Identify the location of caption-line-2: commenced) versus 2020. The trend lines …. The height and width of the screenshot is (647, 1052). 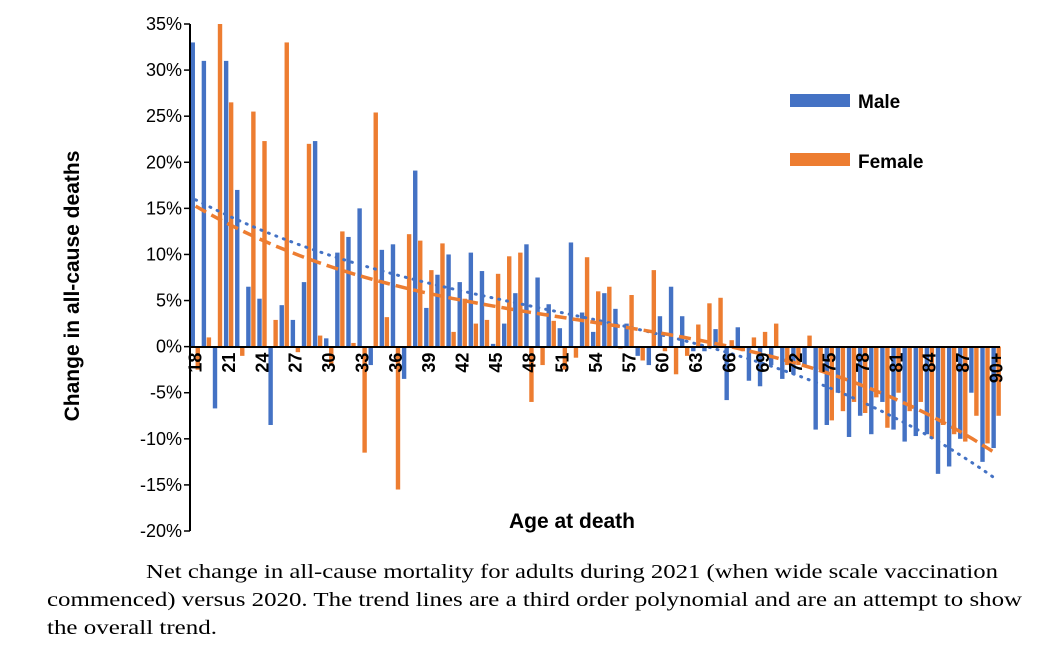
(535, 600).